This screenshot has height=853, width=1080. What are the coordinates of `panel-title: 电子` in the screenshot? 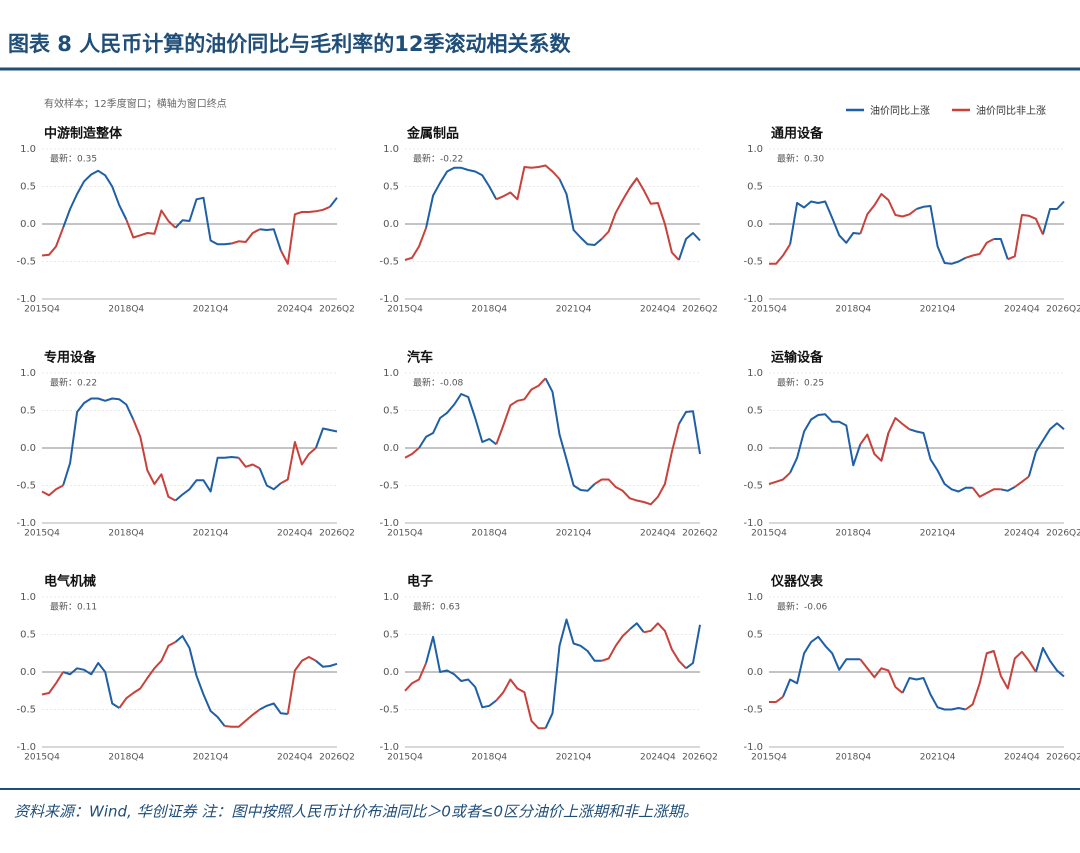 It's located at (420, 582).